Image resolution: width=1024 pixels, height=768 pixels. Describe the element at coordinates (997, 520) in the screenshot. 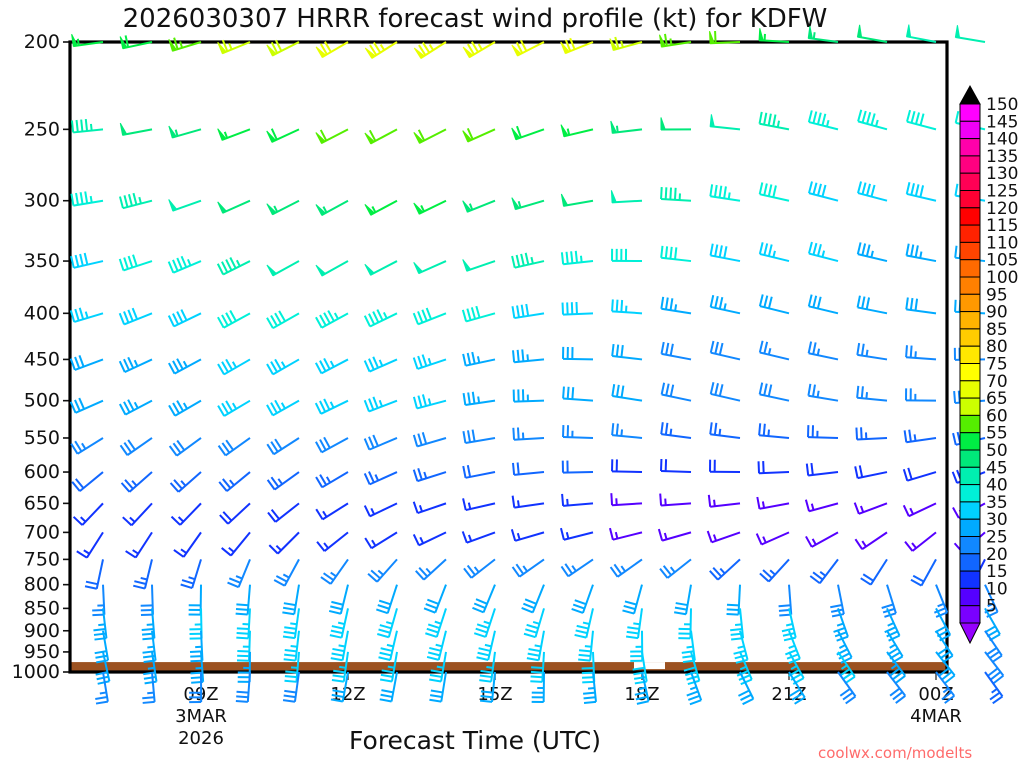

I see `colorbar-tick-label: 30` at that location.